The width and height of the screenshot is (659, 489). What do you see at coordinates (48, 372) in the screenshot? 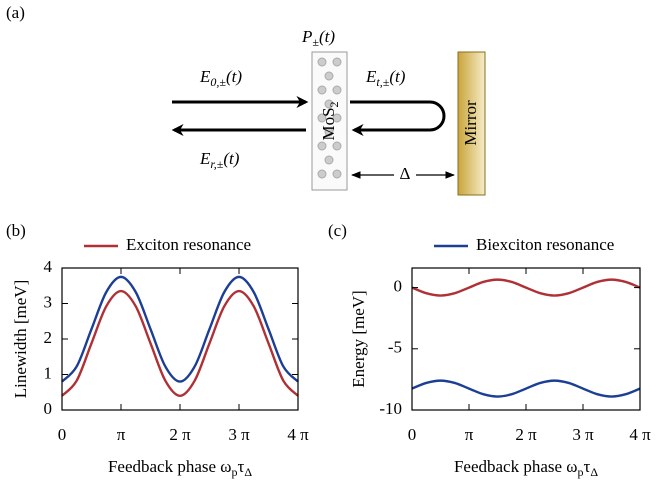
I see `y-tick-label: 1` at bounding box center [48, 372].